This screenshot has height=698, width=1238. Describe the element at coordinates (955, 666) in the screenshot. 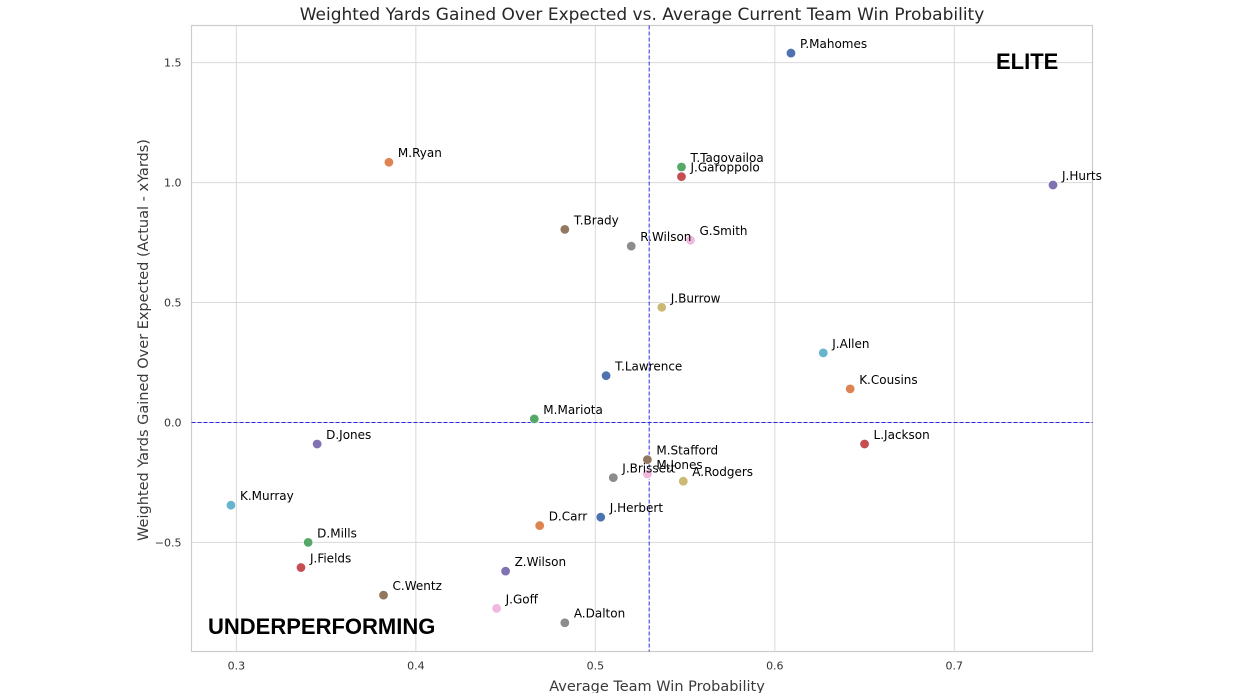

I see `x-tick-label: 0.7` at that location.